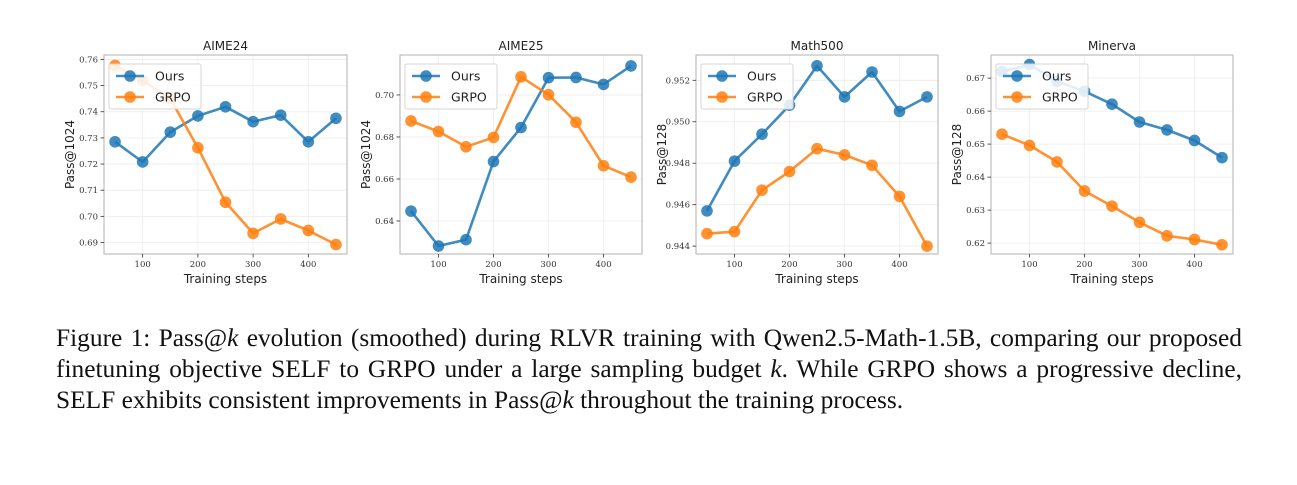  I want to click on chart-title: Minerva, so click(1112, 46).